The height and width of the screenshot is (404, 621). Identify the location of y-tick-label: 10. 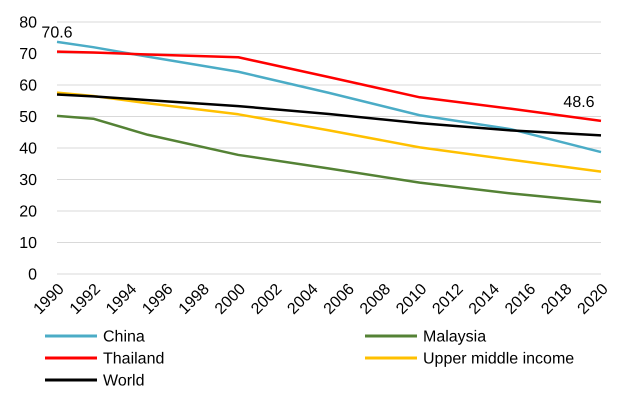
(28, 243).